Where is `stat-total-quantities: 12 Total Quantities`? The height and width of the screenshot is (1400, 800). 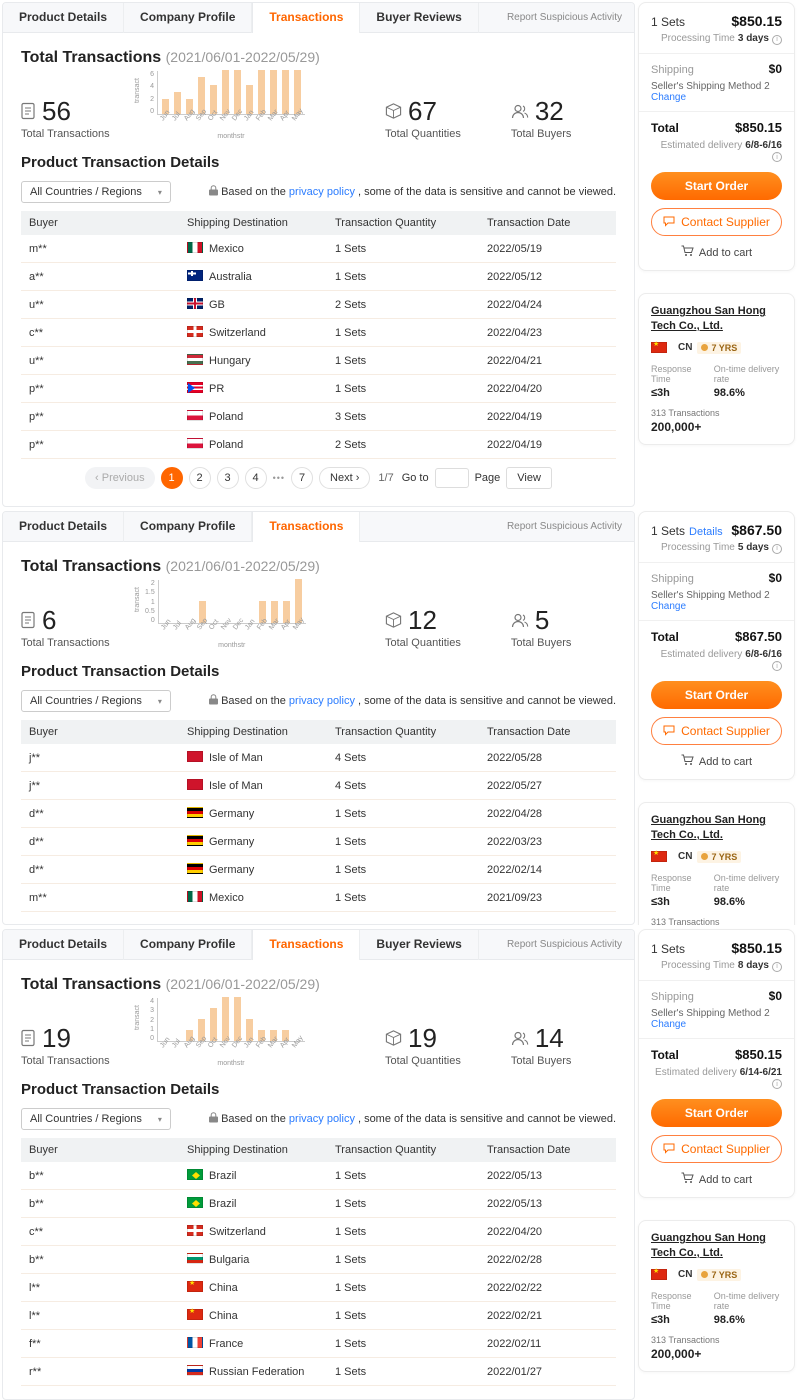 stat-total-quantities: 12 Total Quantities is located at coordinates (423, 627).